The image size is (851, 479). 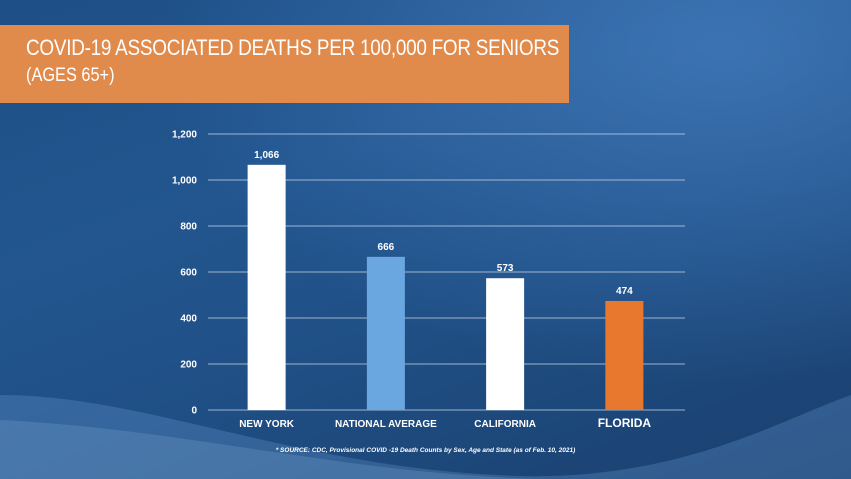 What do you see at coordinates (505, 344) in the screenshot?
I see `bar-california` at bounding box center [505, 344].